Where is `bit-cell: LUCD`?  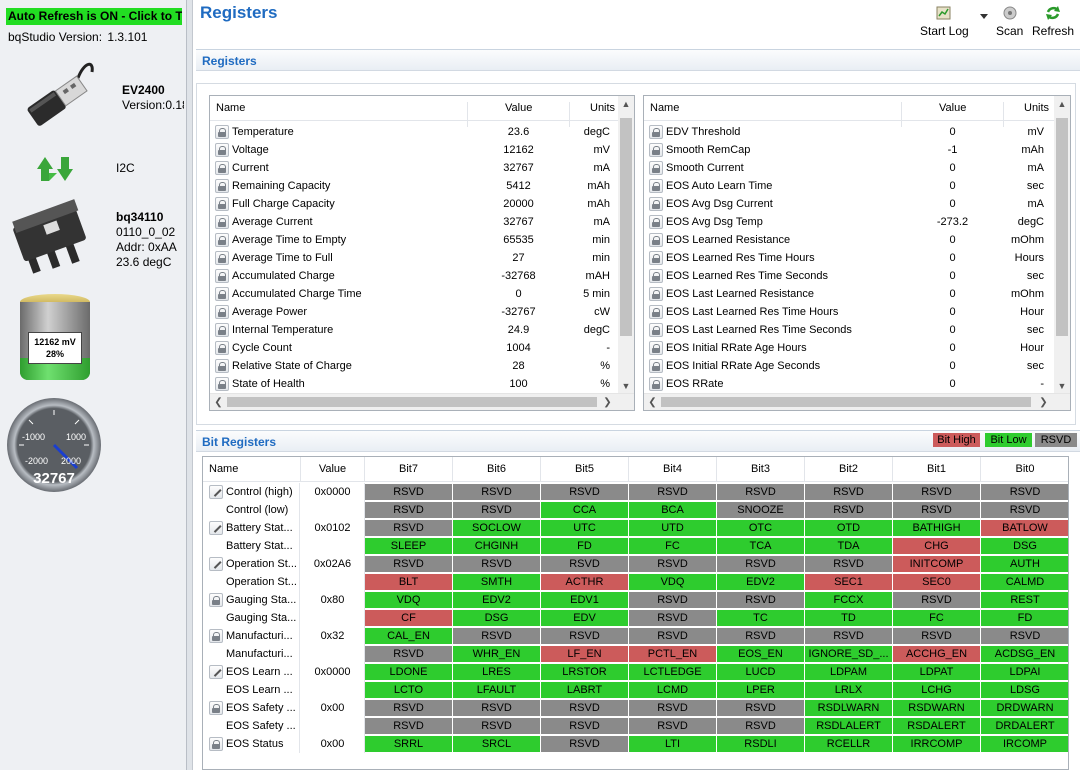
bit-cell: LUCD is located at coordinates (761, 672).